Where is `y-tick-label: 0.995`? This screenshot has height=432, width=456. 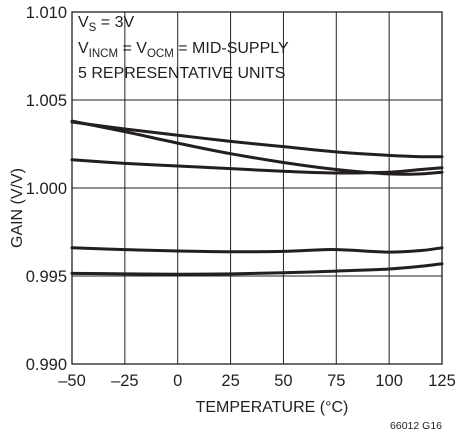 y-tick-label: 0.995 is located at coordinates (46, 277).